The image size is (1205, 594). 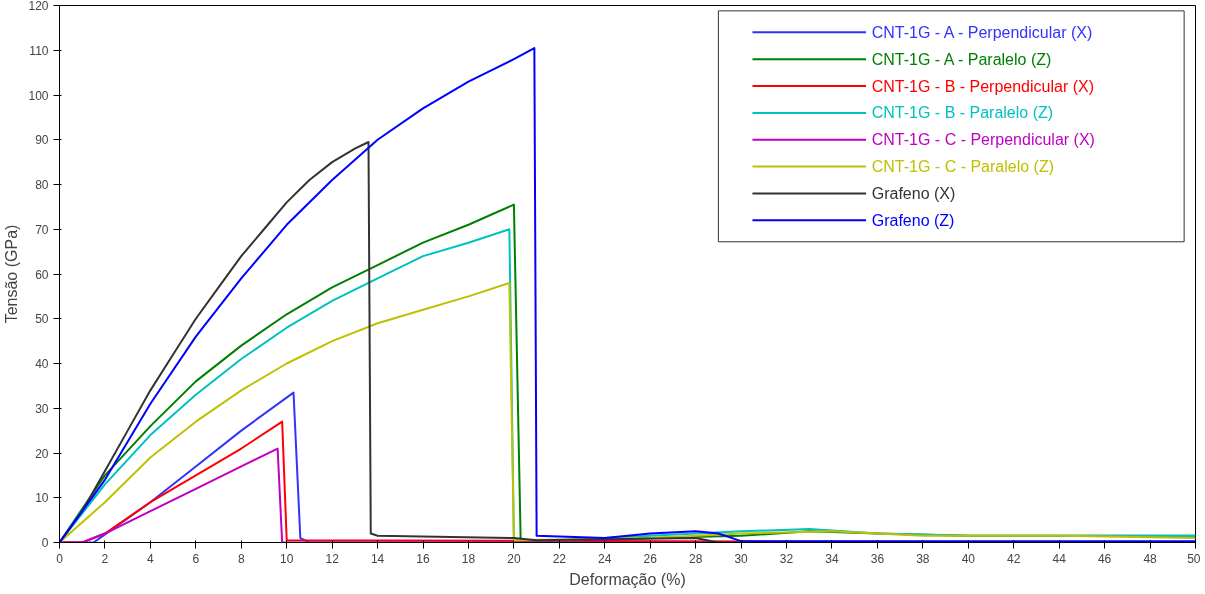 What do you see at coordinates (695, 558) in the screenshot?
I see `x-tick-label: 28` at bounding box center [695, 558].